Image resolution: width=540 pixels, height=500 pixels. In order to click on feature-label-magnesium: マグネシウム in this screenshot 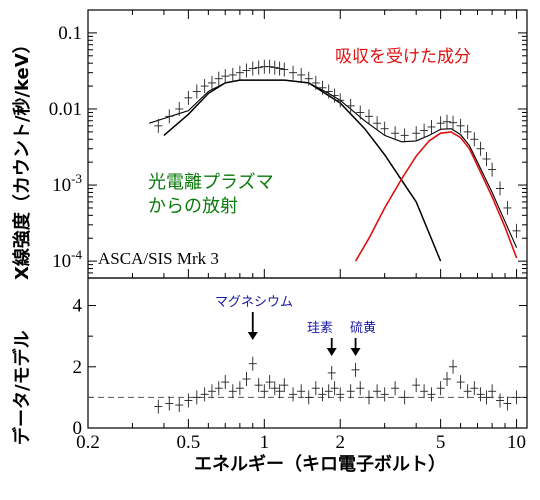, I will do `click(254, 302)`.